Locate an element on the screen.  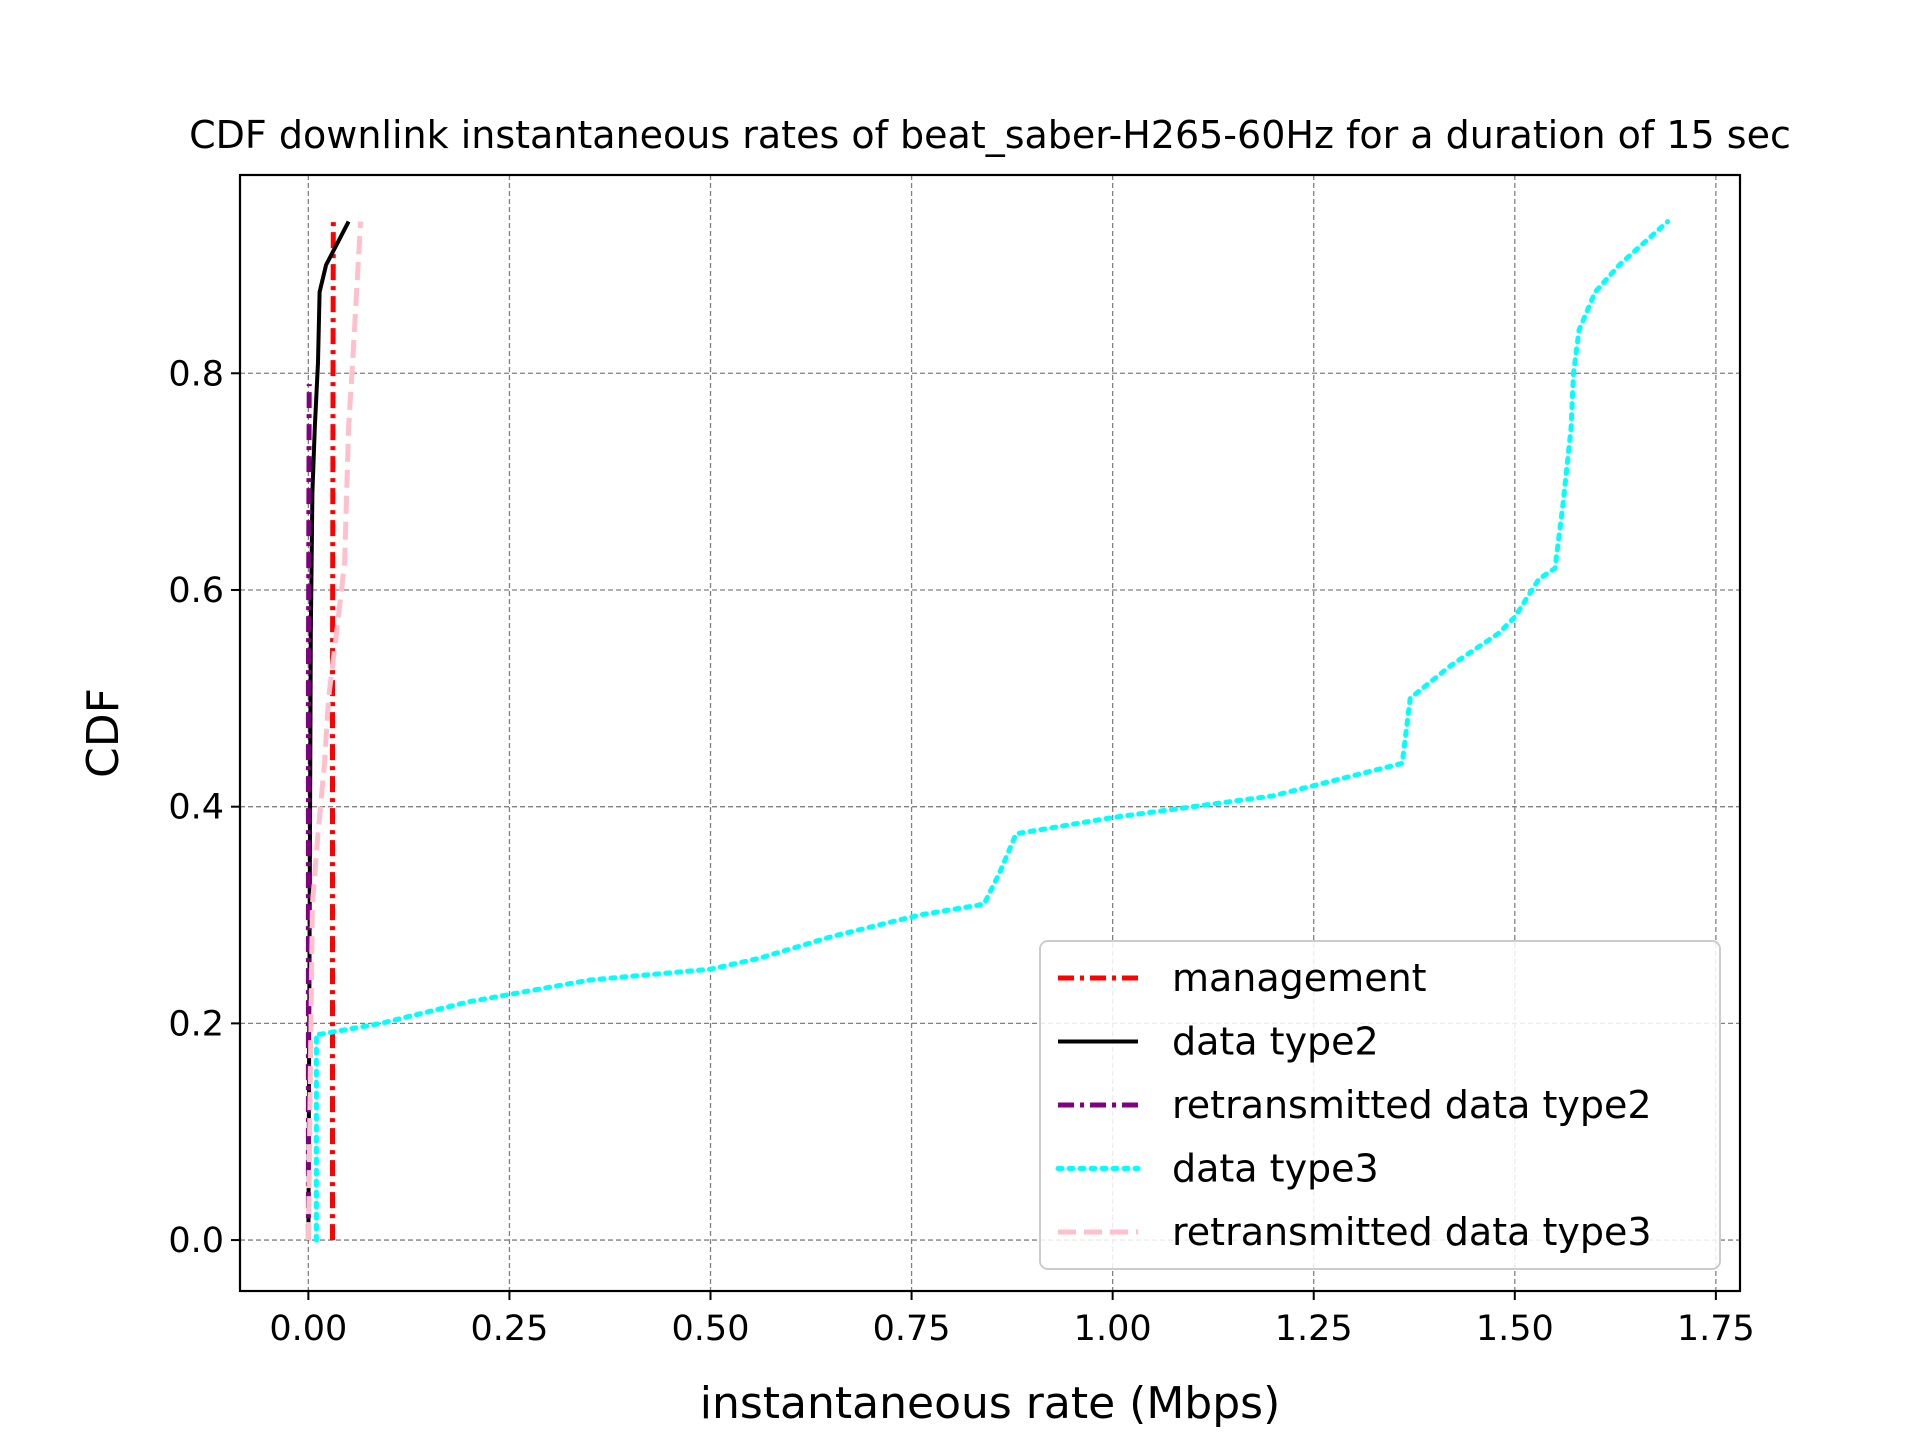
x-tick-label: 0.75 is located at coordinates (912, 1329).